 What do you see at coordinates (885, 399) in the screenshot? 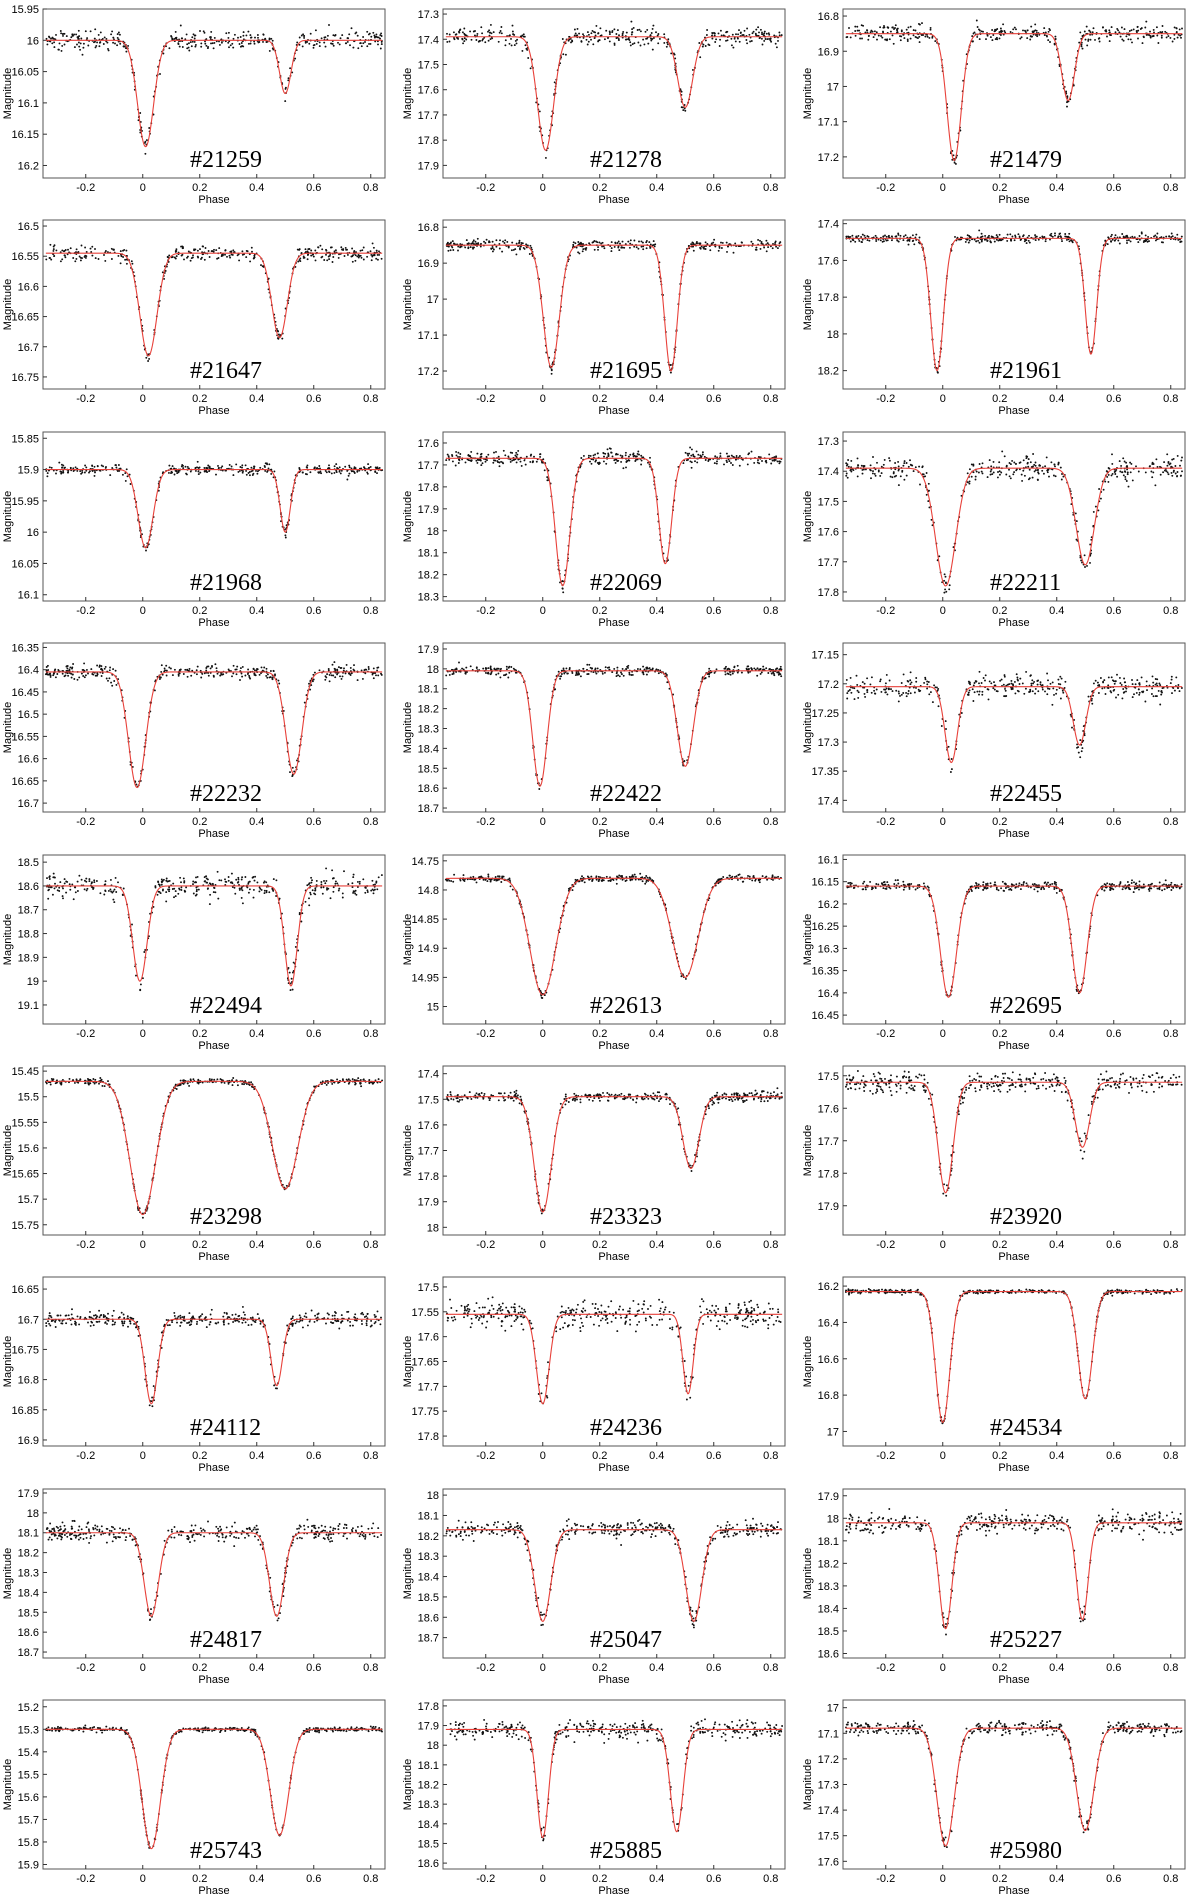
I see `x-tick-label: -0.2` at bounding box center [885, 399].